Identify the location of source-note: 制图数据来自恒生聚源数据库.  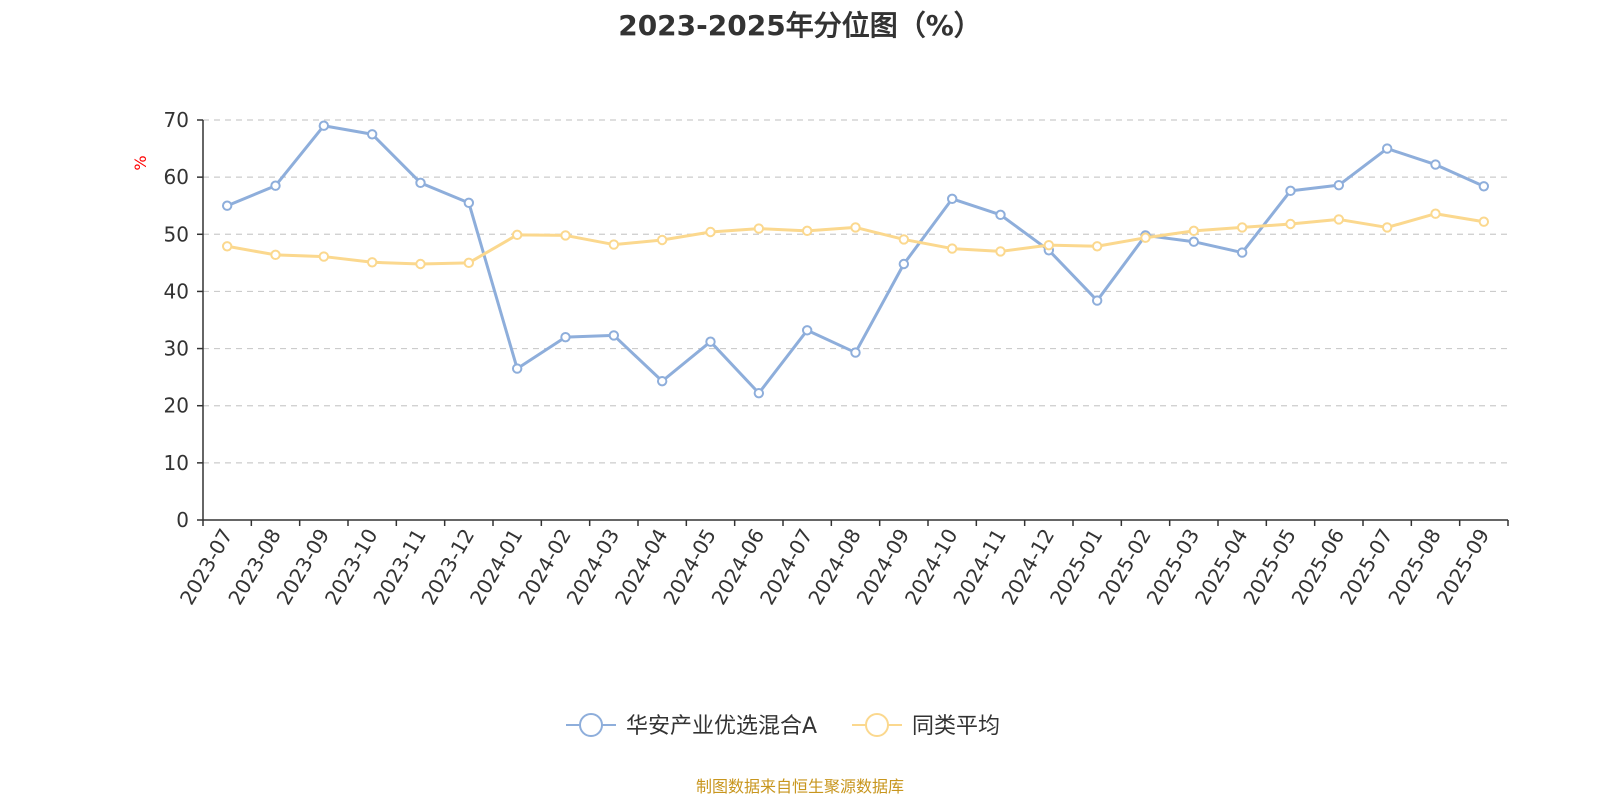
(800, 786).